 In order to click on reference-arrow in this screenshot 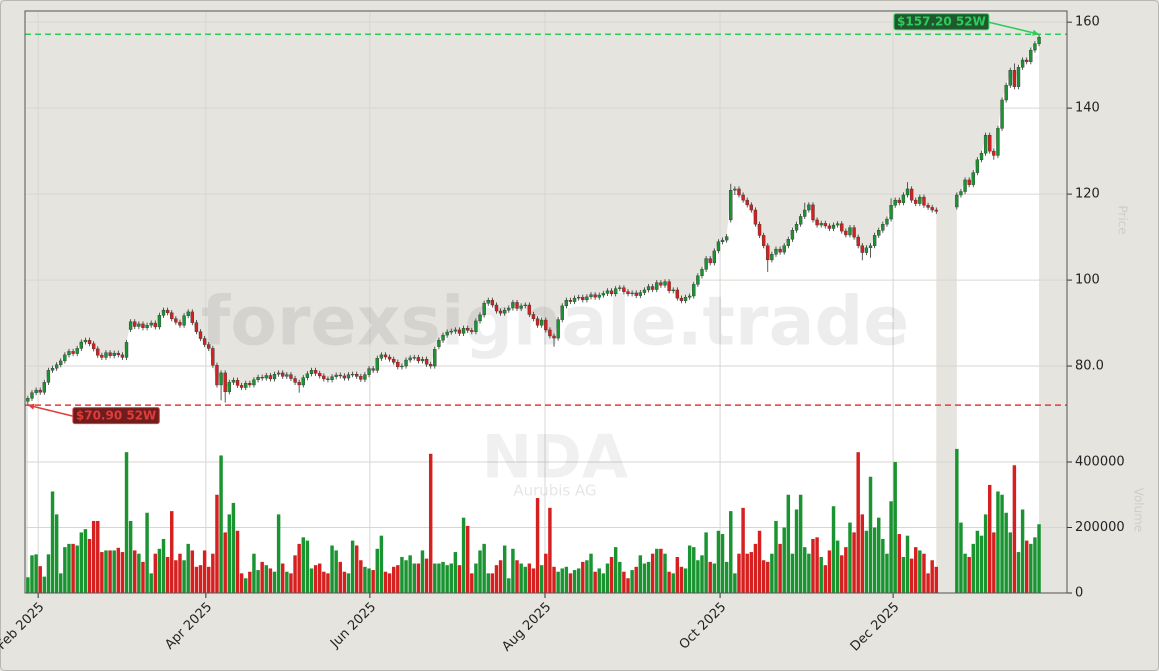, I will do `click(1014, 28)`.